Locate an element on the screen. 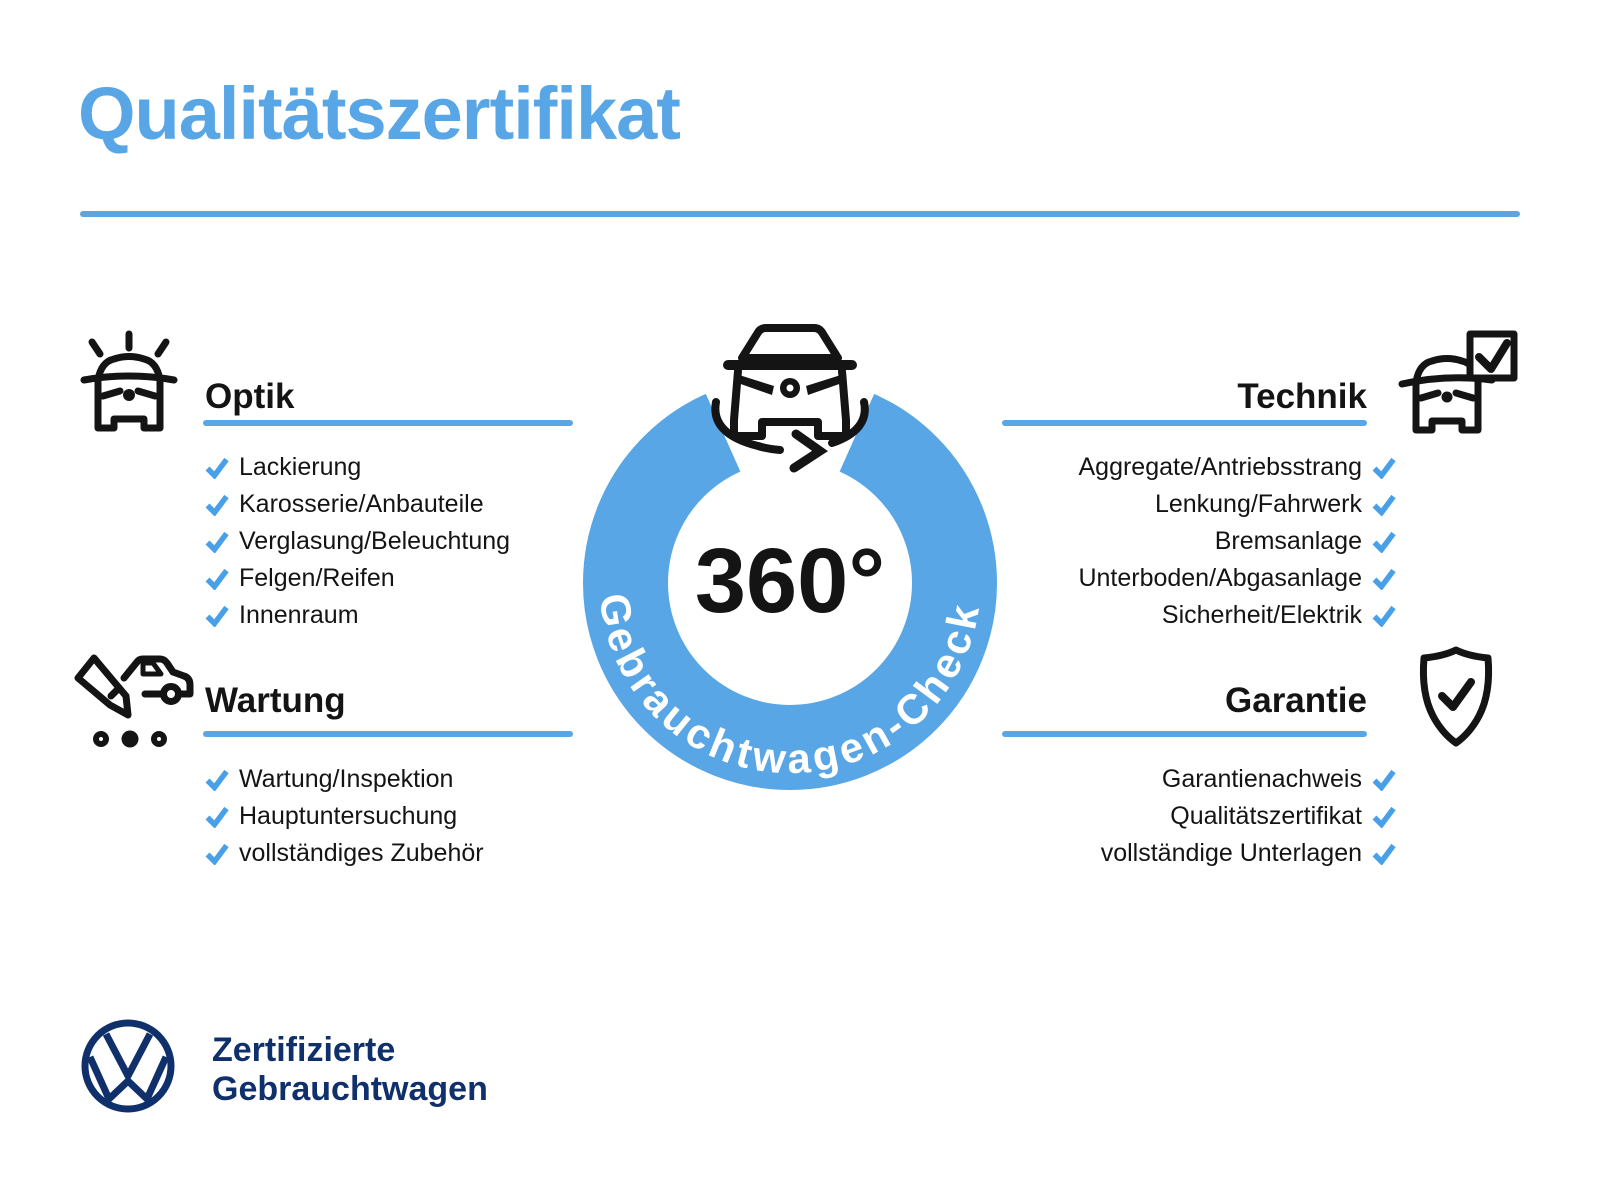 This screenshot has height=1200, width=1600. badge-360: Gebrauchtwagen-Check 360° is located at coordinates (790, 549).